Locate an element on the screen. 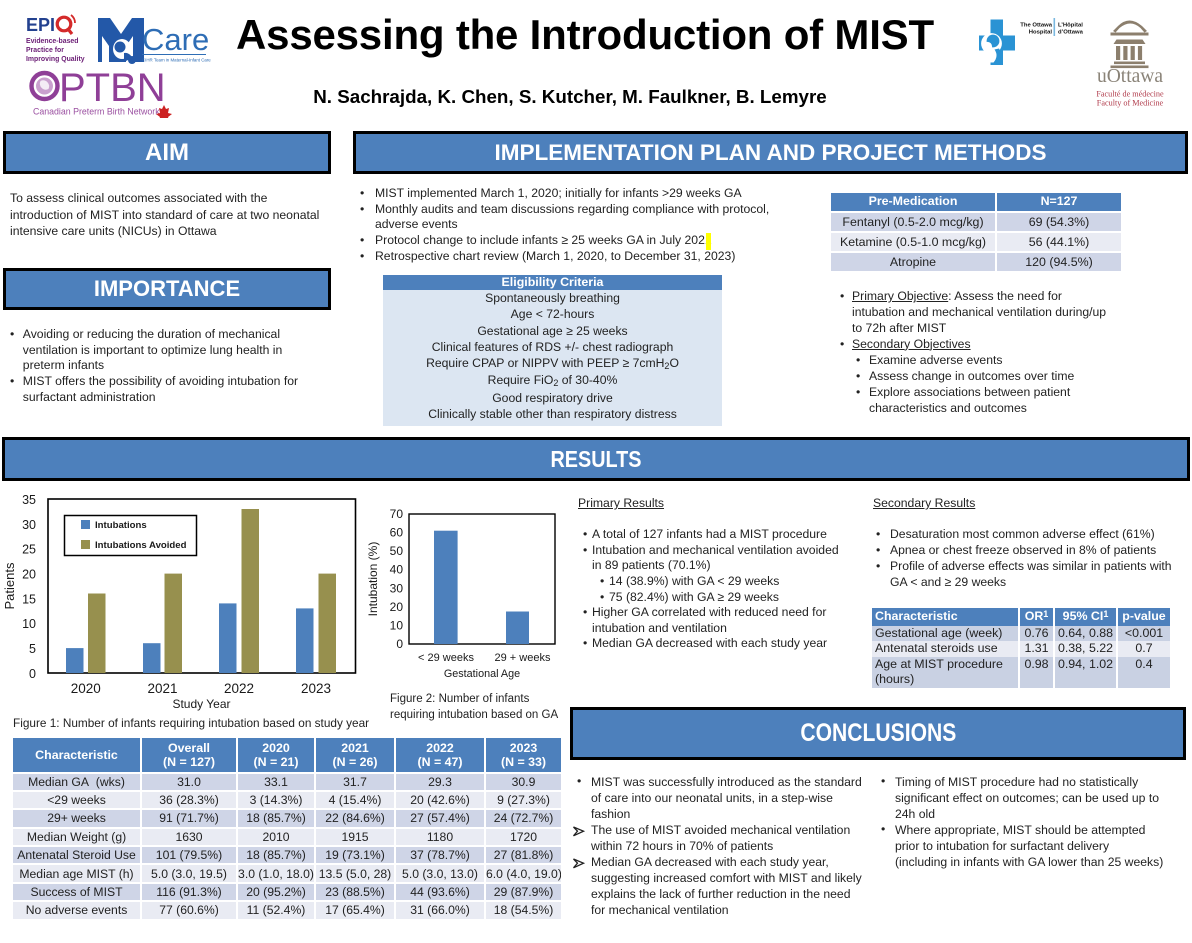 The image size is (1192, 943). svg-text: Evidence-based is located at coordinates (52, 41).